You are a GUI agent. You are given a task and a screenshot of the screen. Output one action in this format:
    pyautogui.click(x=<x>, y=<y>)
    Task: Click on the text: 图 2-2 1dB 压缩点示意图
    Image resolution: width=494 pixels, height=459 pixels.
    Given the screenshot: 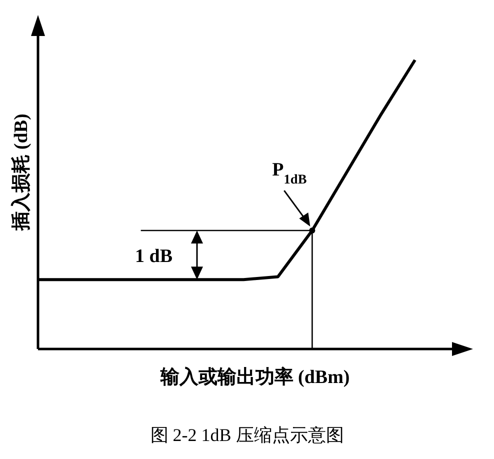 What is the action you would take?
    pyautogui.click(x=247, y=435)
    